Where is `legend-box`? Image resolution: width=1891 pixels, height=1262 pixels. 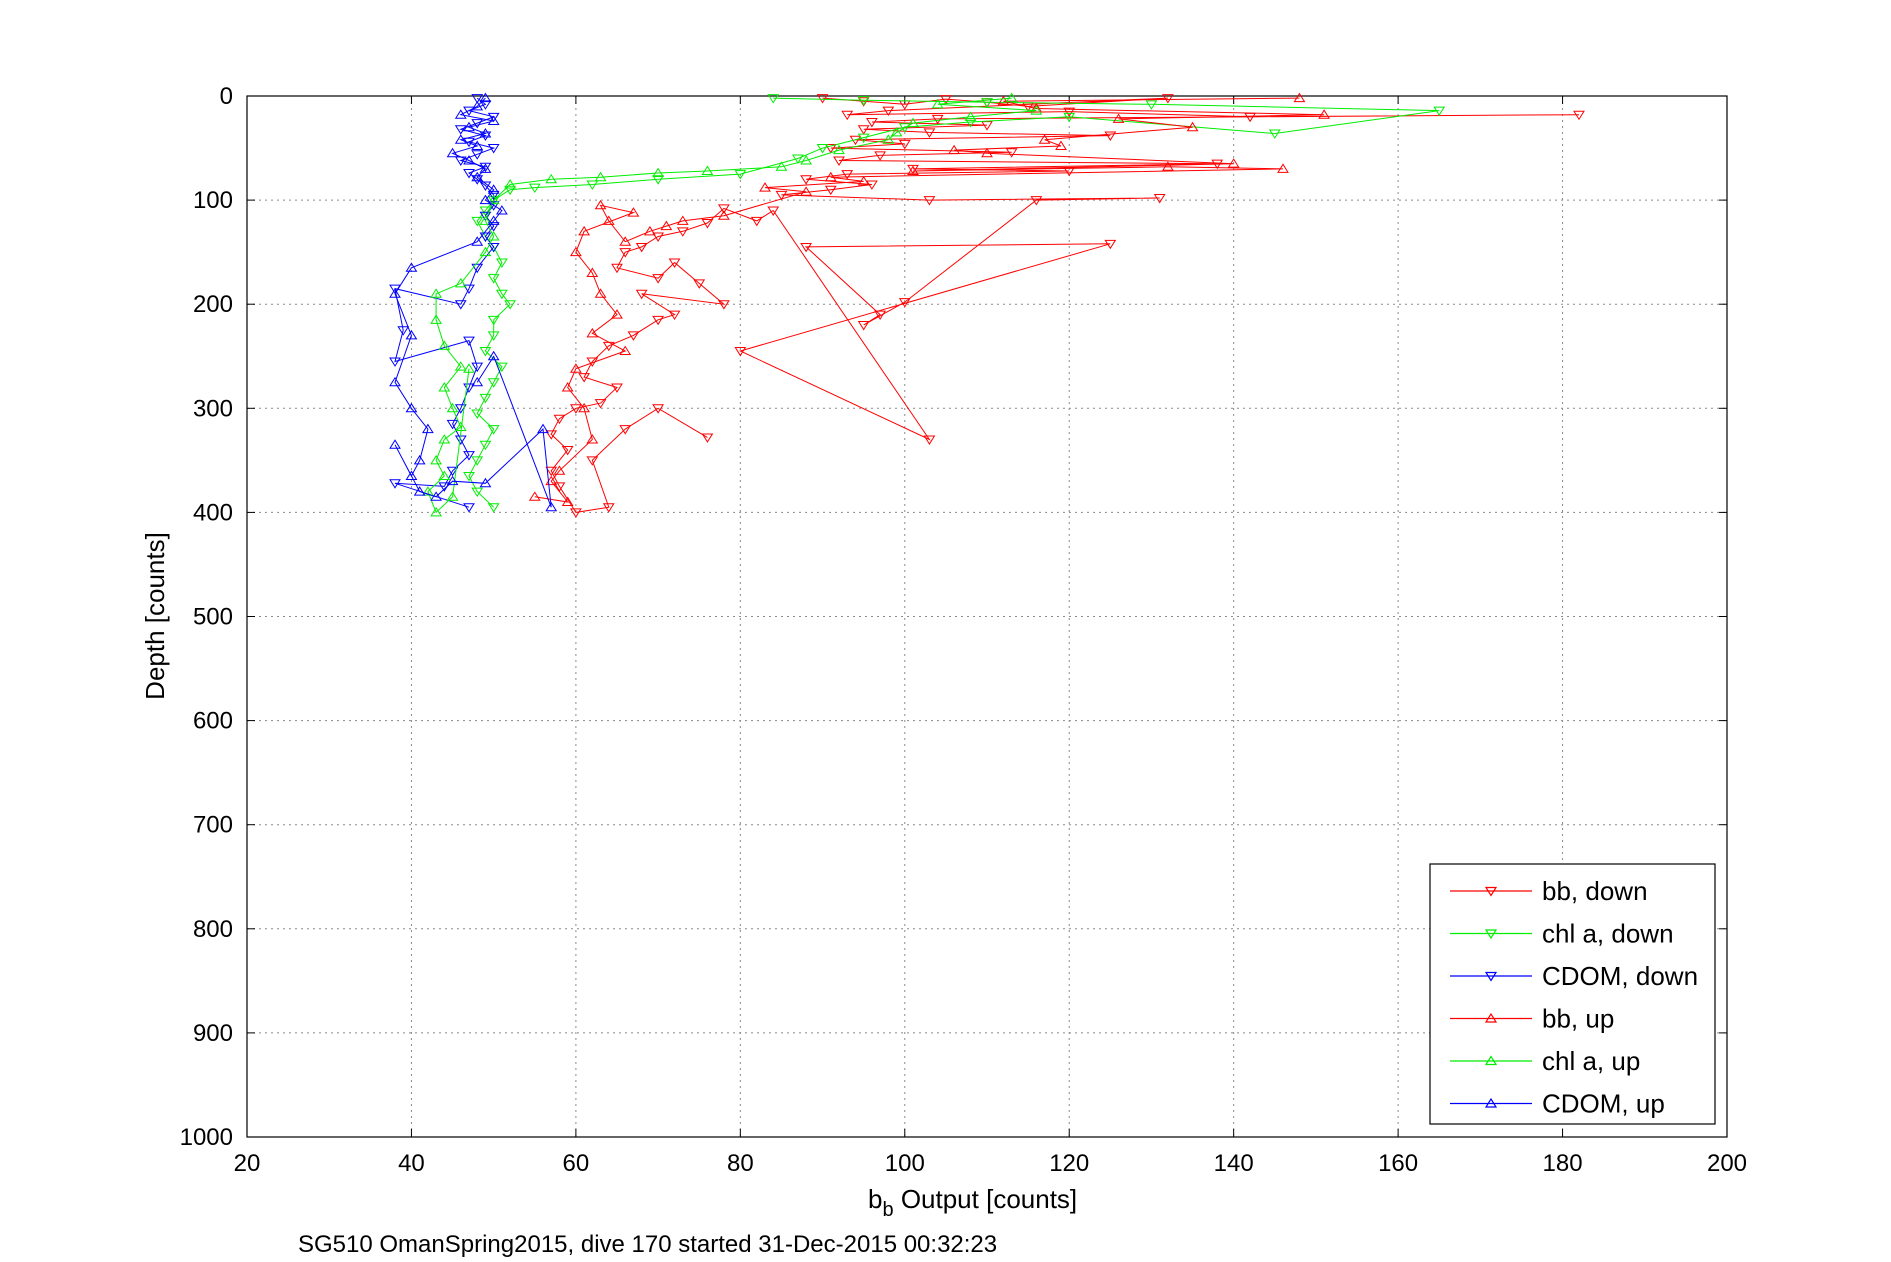 legend-box is located at coordinates (1572, 994).